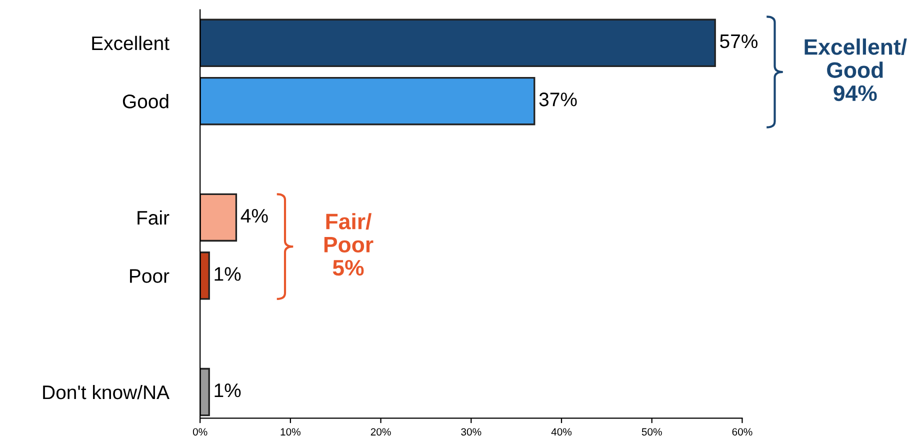 The height and width of the screenshot is (443, 922). I want to click on text: Excellent/ Good 94%, so click(855, 70).